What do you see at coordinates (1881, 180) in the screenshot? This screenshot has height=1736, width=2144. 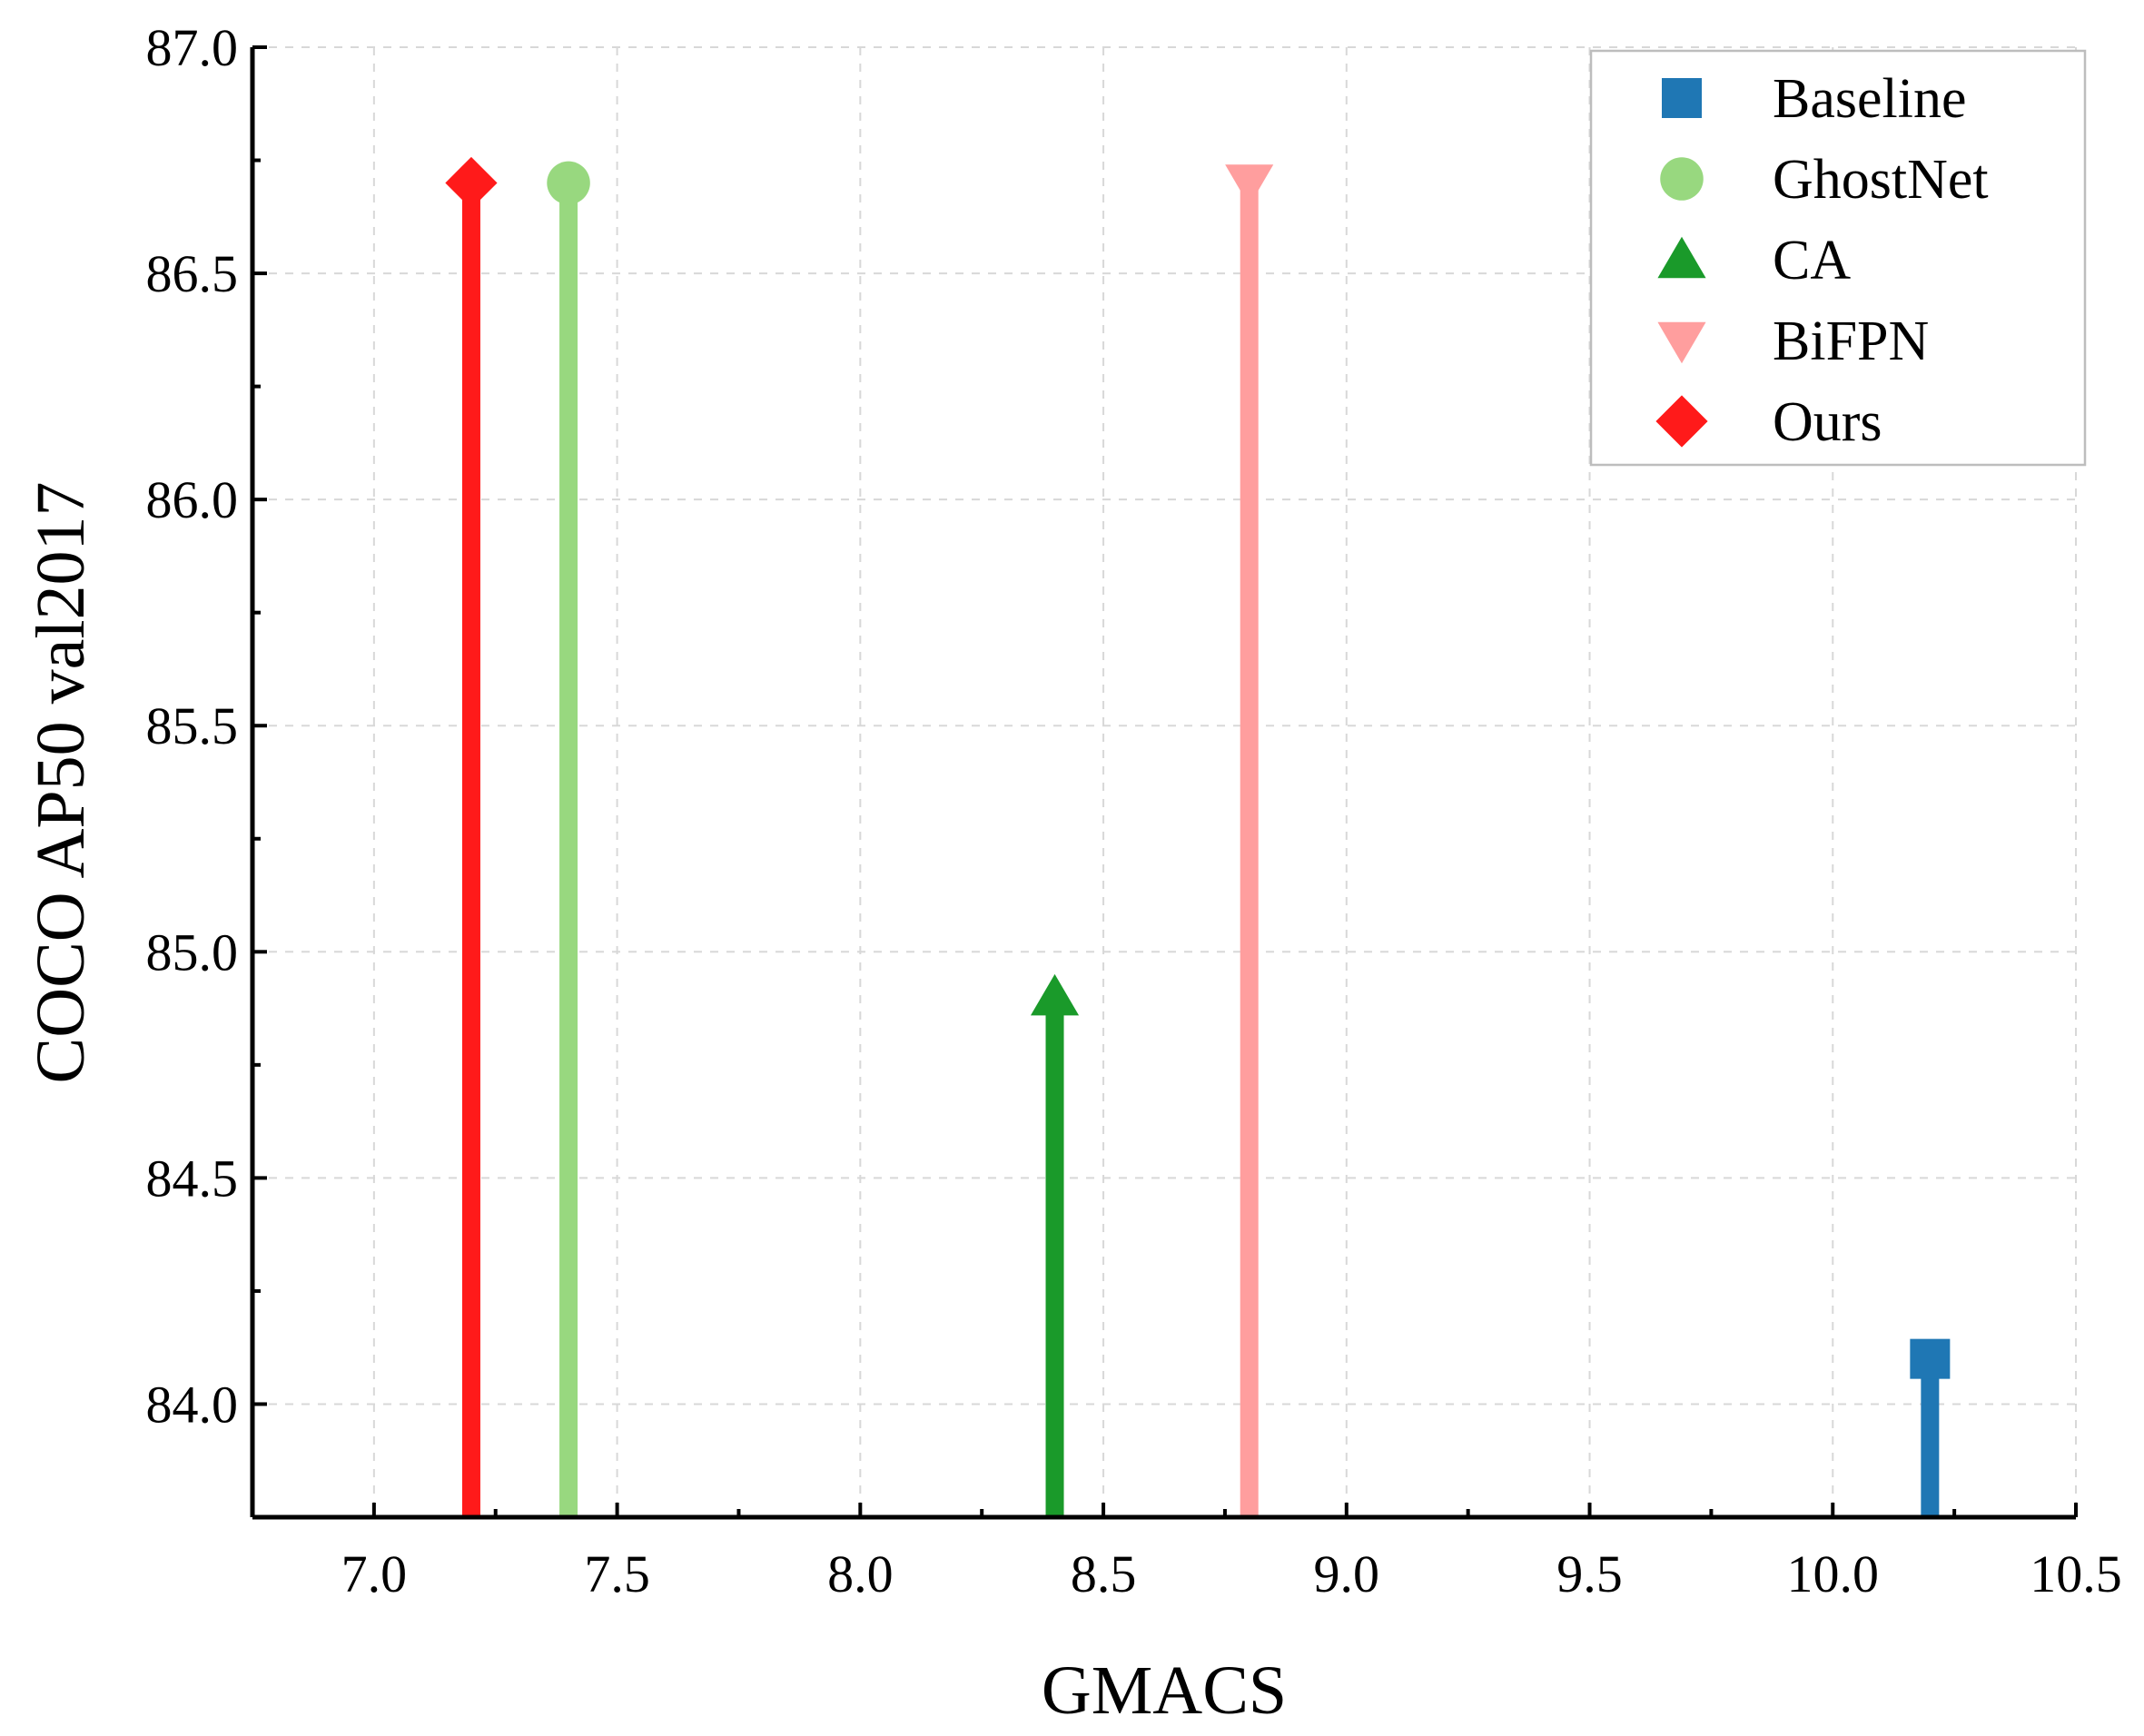 I see `legend-label-ghostnet: GhostNet` at bounding box center [1881, 180].